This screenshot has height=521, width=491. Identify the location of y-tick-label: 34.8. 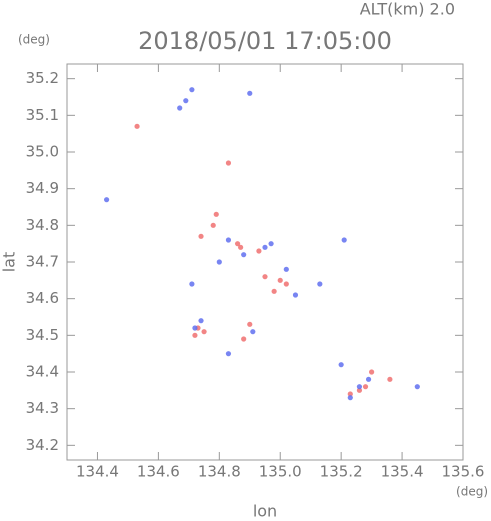
(42, 225).